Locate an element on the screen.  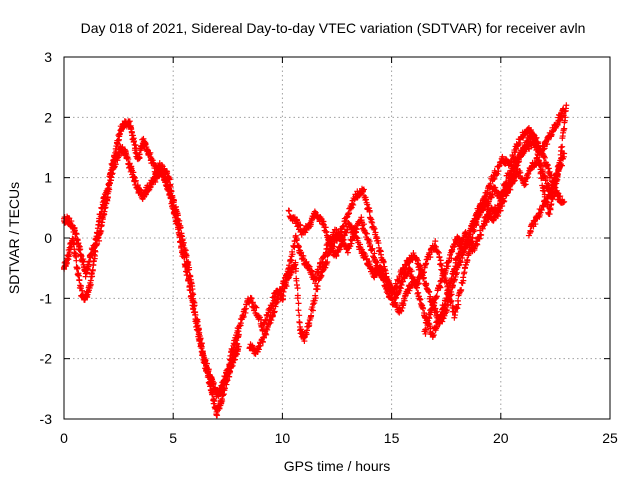
y-tick-label: -3 is located at coordinates (46, 419).